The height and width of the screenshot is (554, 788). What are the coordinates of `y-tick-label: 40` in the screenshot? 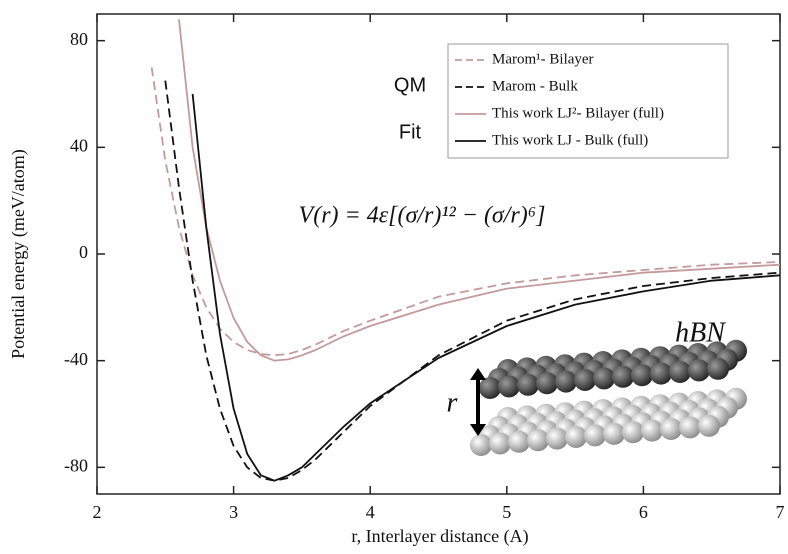 It's located at (79, 145).